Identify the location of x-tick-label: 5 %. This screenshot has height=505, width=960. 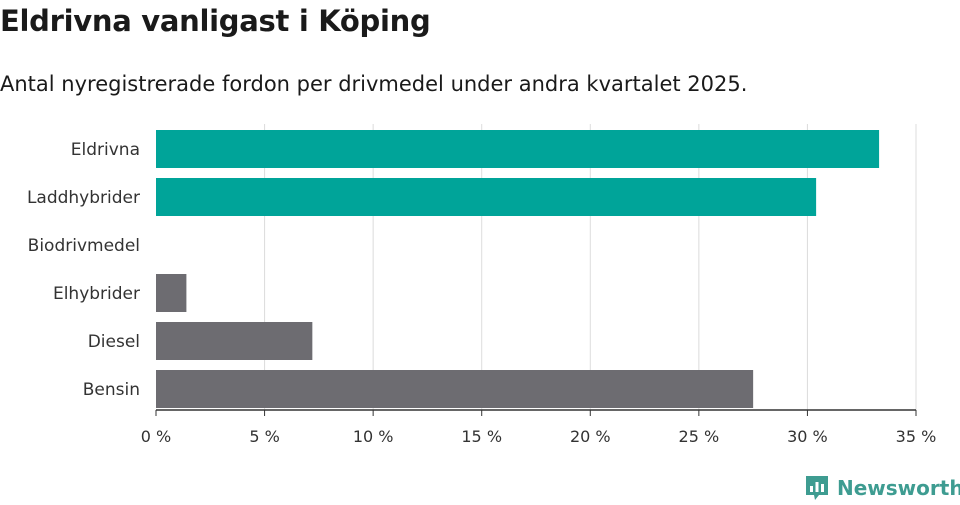
(264, 436).